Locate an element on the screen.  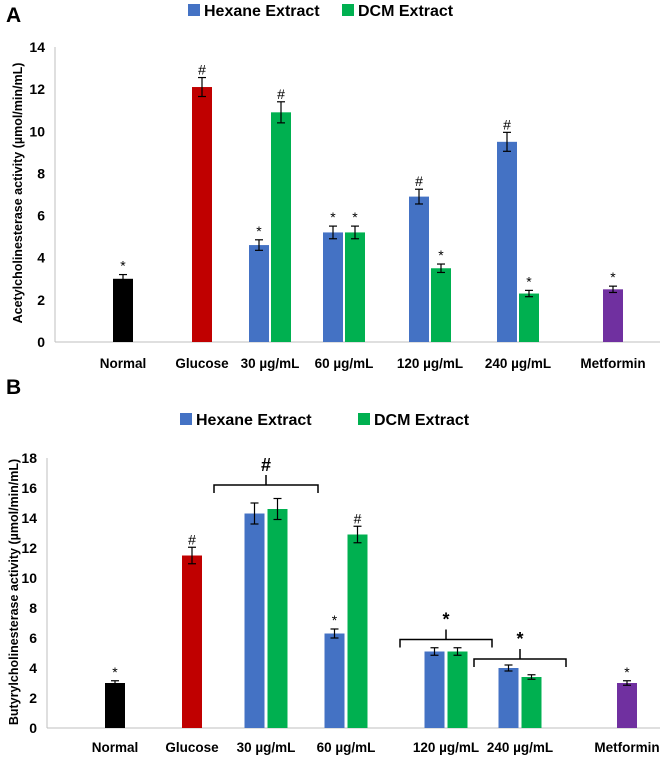
bracket-mark-b-30-g-ml: # is located at coordinates (266, 465).